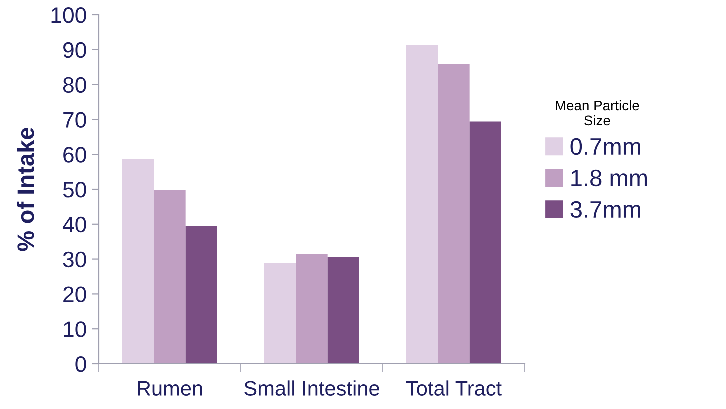 The width and height of the screenshot is (726, 409). What do you see at coordinates (75, 330) in the screenshot?
I see `y-tick-label: 10` at bounding box center [75, 330].